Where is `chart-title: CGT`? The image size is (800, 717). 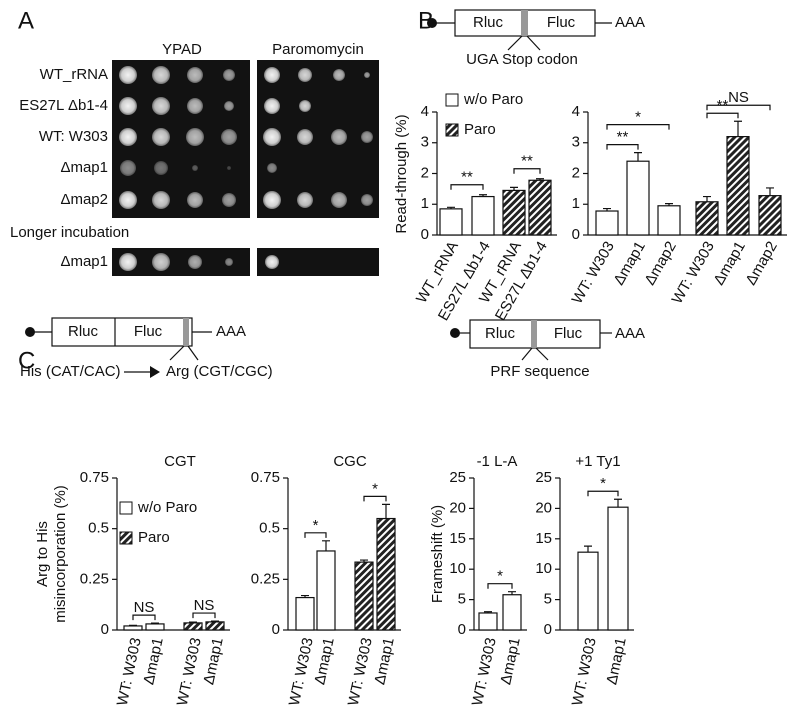
chart-title: CGT is located at coordinates (180, 461).